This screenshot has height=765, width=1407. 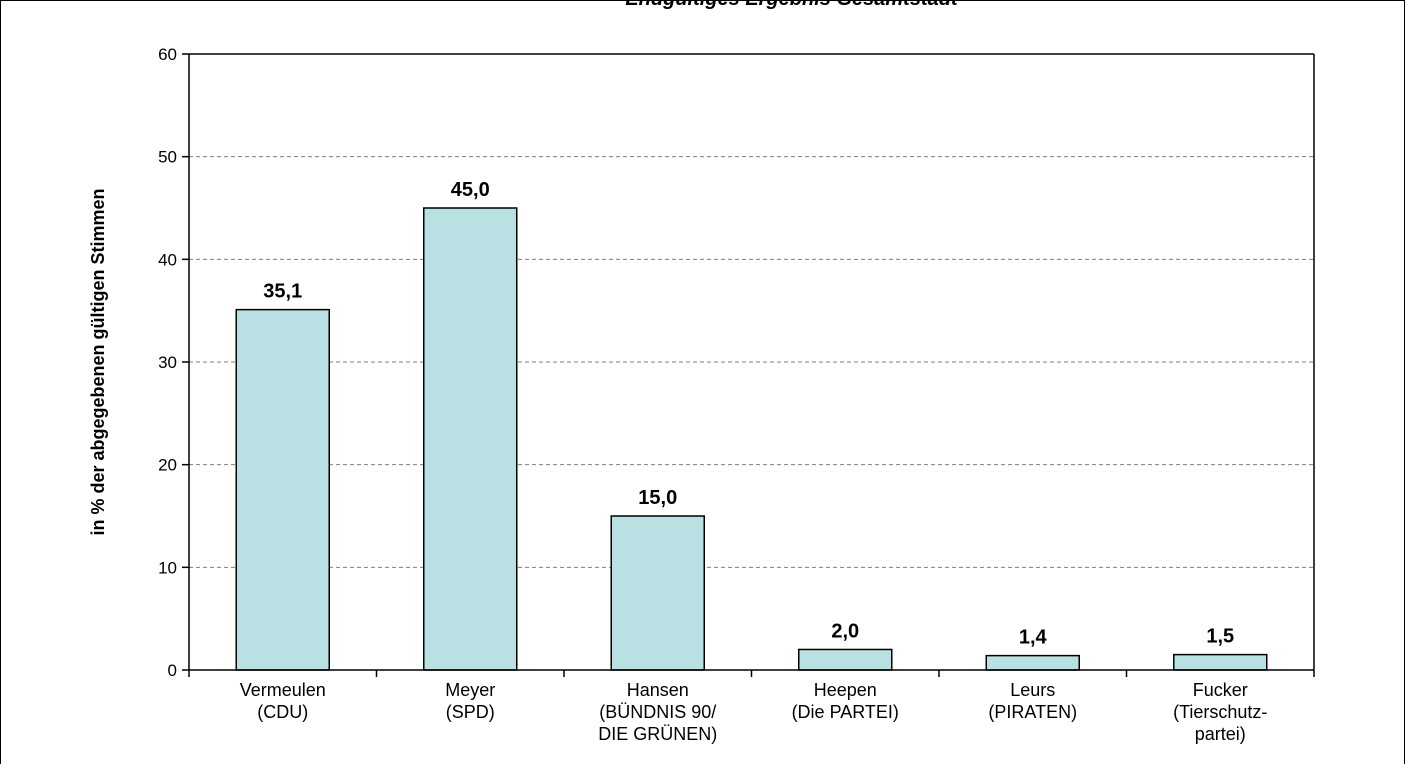 What do you see at coordinates (282, 292) in the screenshot?
I see `data-label: 35,1` at bounding box center [282, 292].